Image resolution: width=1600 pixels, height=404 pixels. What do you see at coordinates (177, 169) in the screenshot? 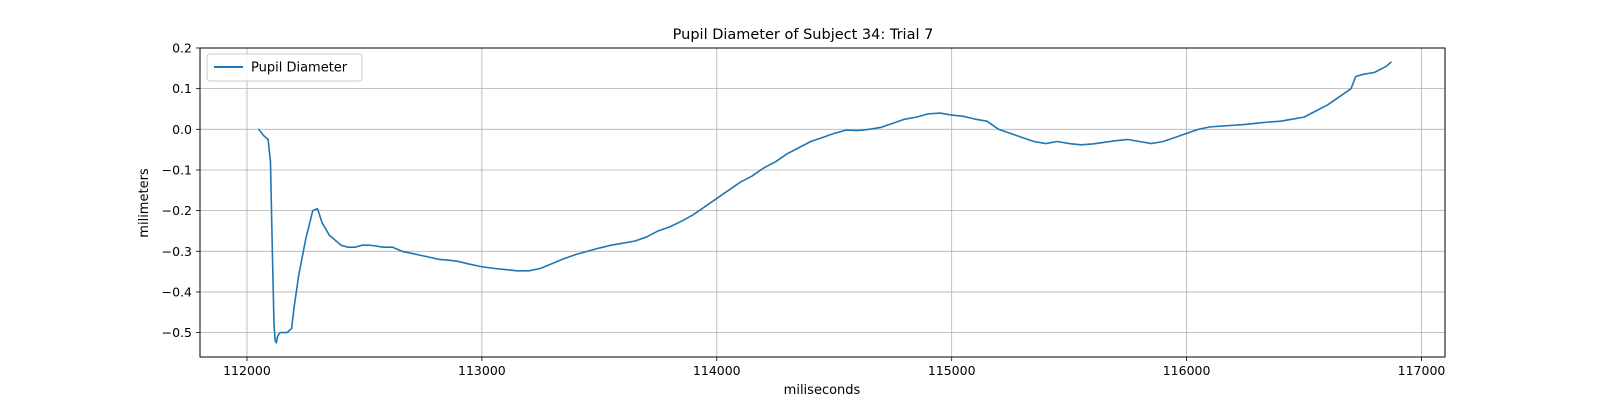
I see `y-tick-label: −0.1` at bounding box center [177, 169].